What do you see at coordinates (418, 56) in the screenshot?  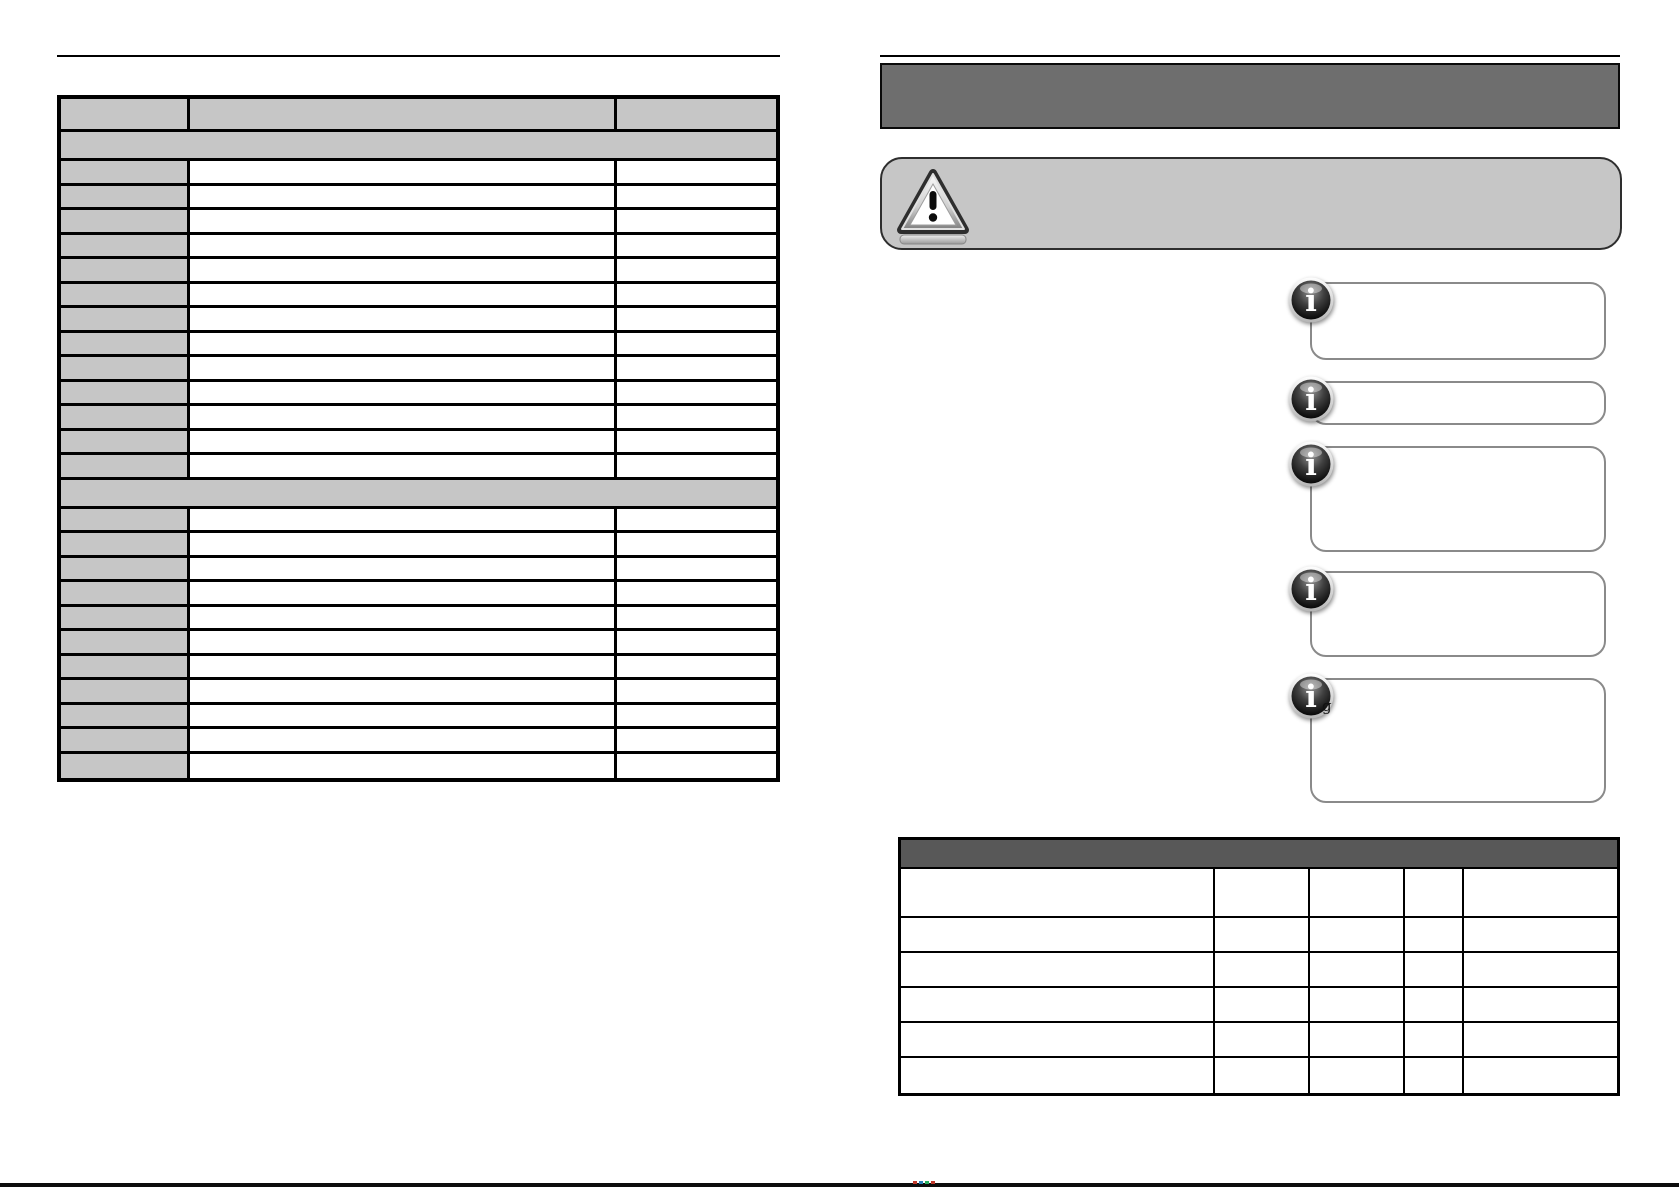 I see `header-rule-left` at bounding box center [418, 56].